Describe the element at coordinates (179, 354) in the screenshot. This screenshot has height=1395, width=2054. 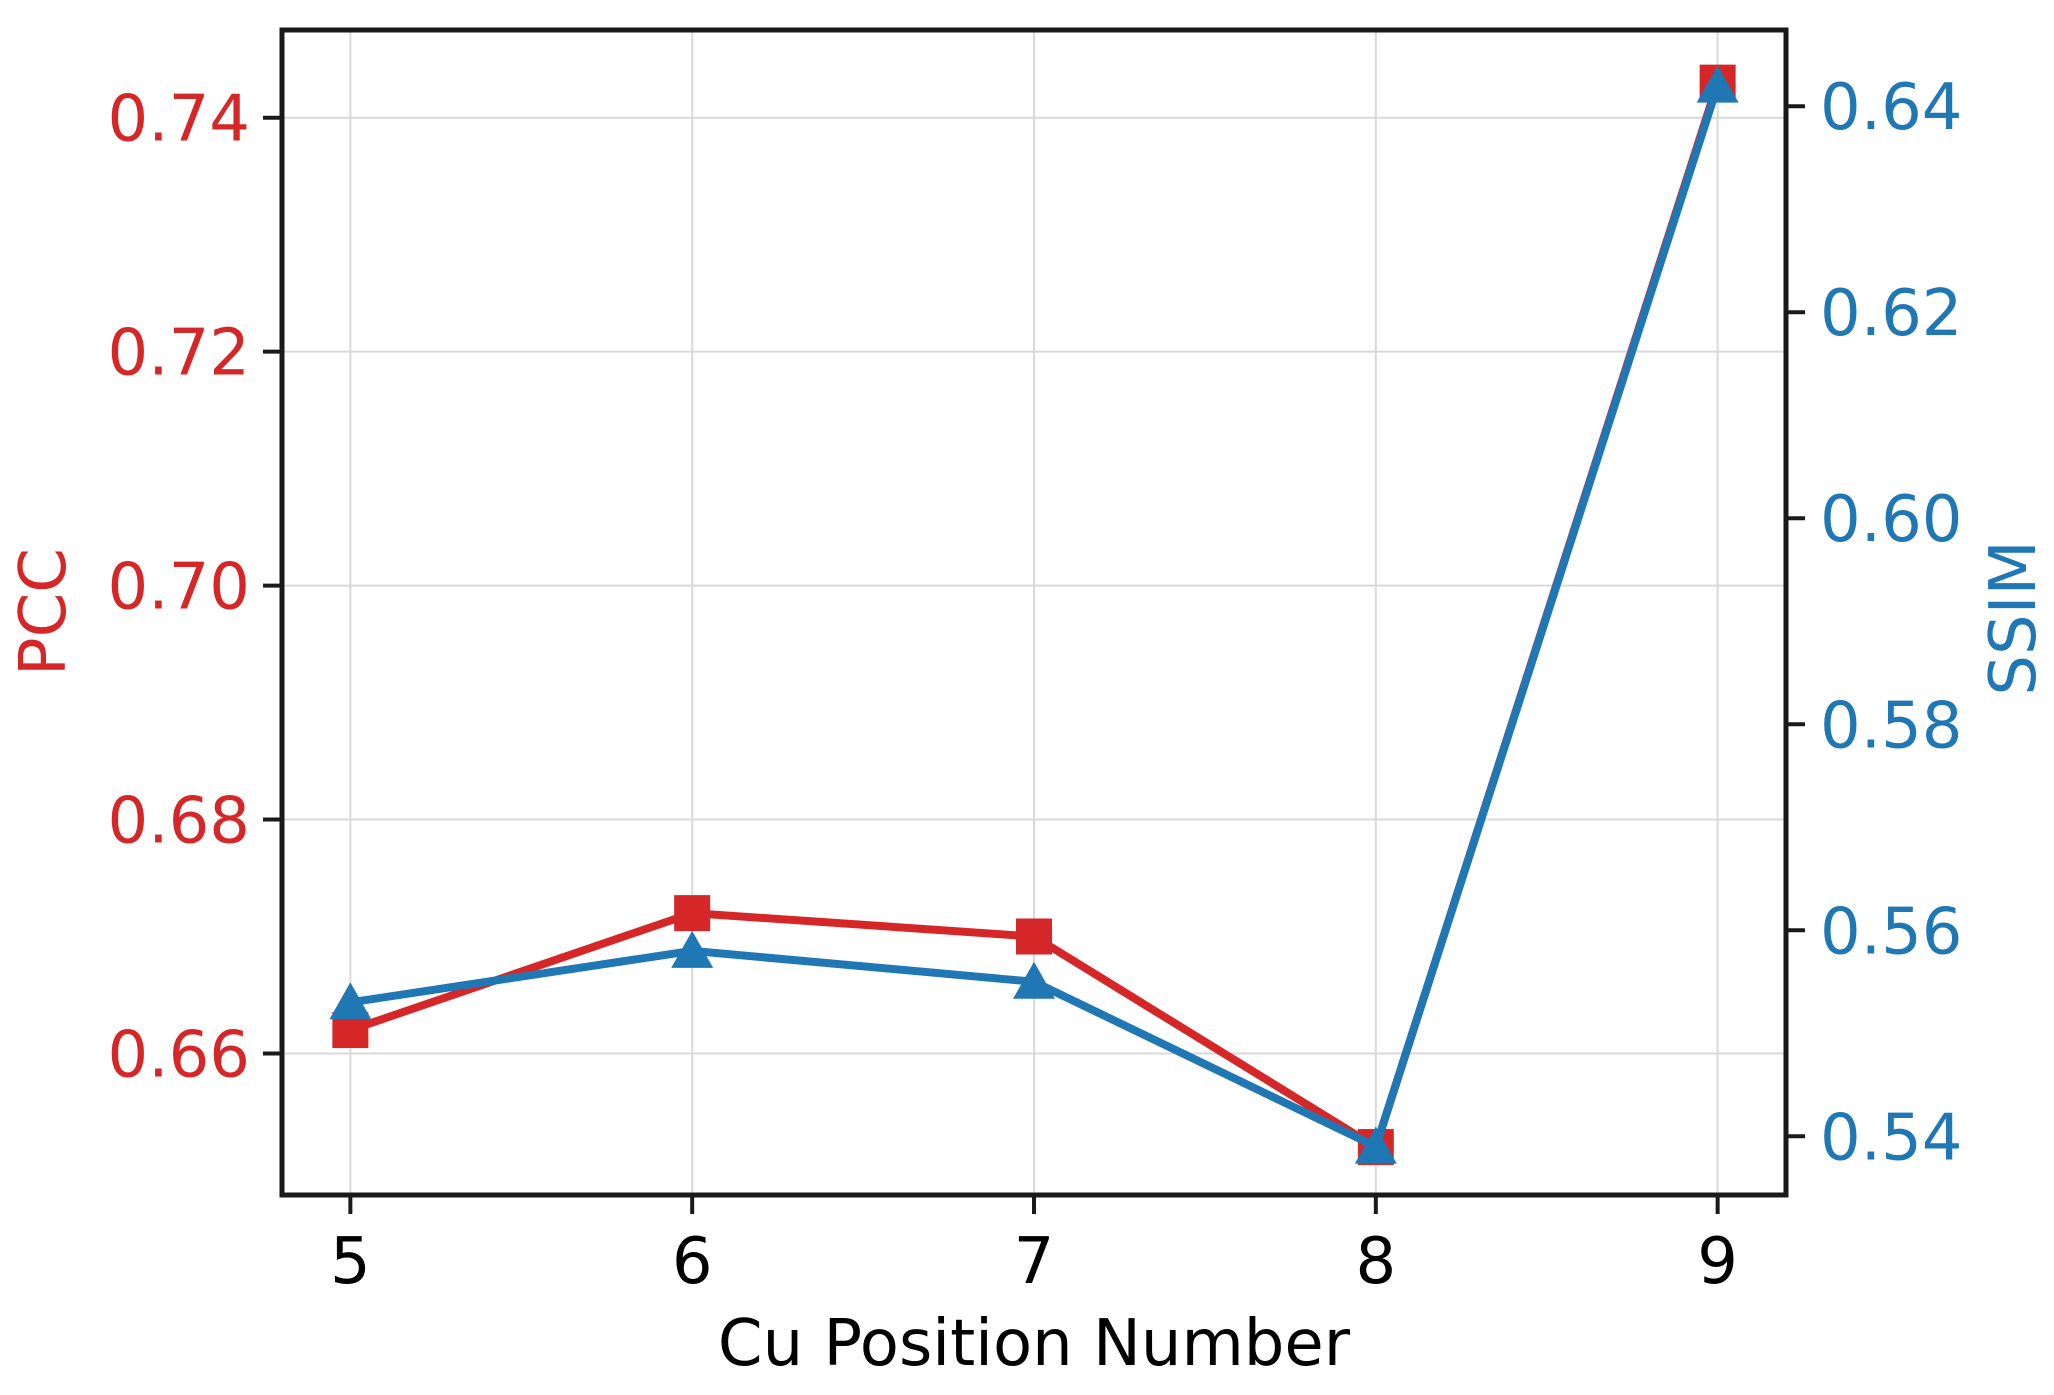
I see `left-y-tick-label: 0.72` at that location.